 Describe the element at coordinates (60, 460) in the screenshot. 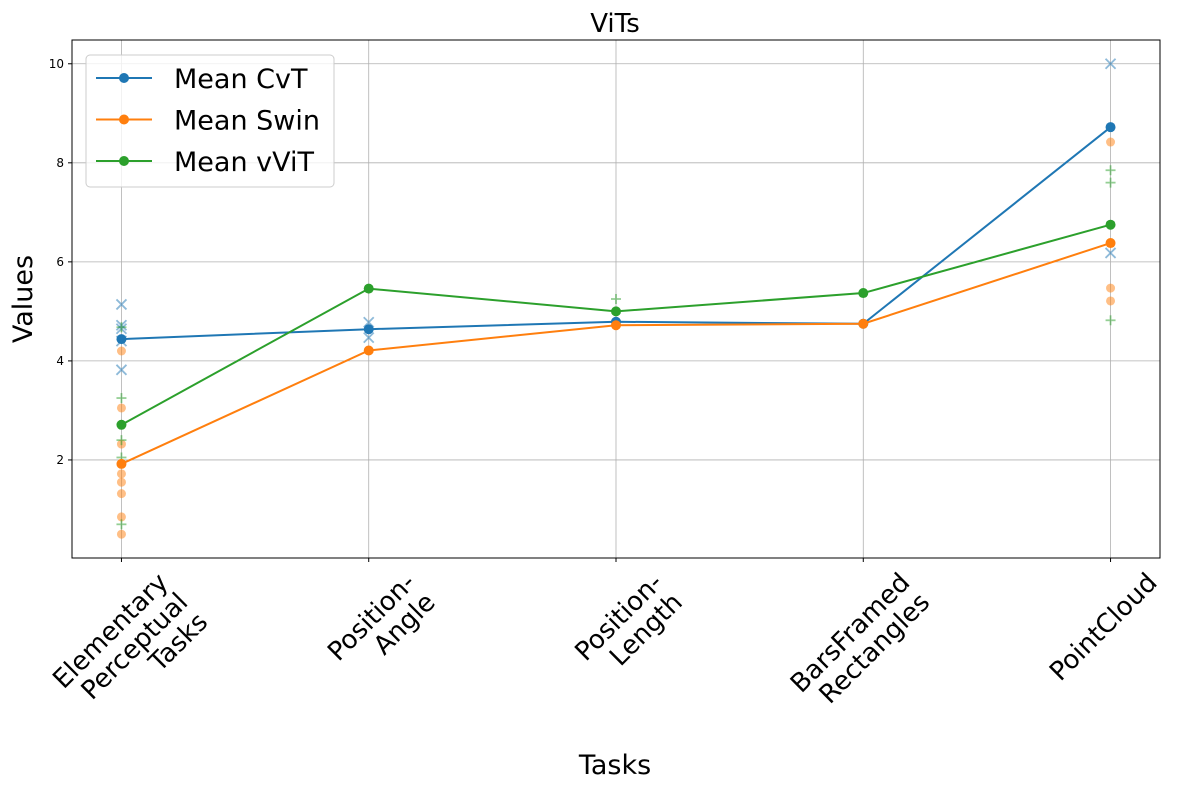

I see `y-tick-label: 2` at that location.